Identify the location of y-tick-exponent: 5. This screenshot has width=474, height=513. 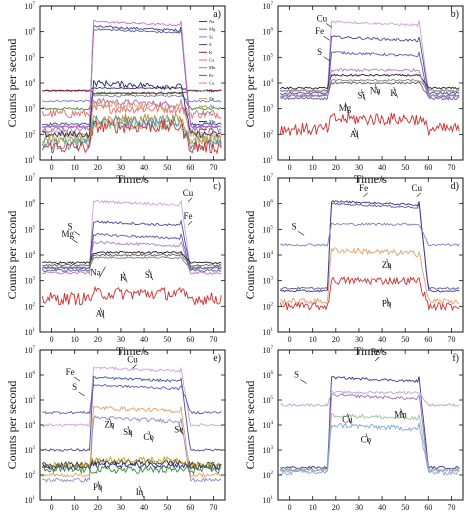
(272, 55).